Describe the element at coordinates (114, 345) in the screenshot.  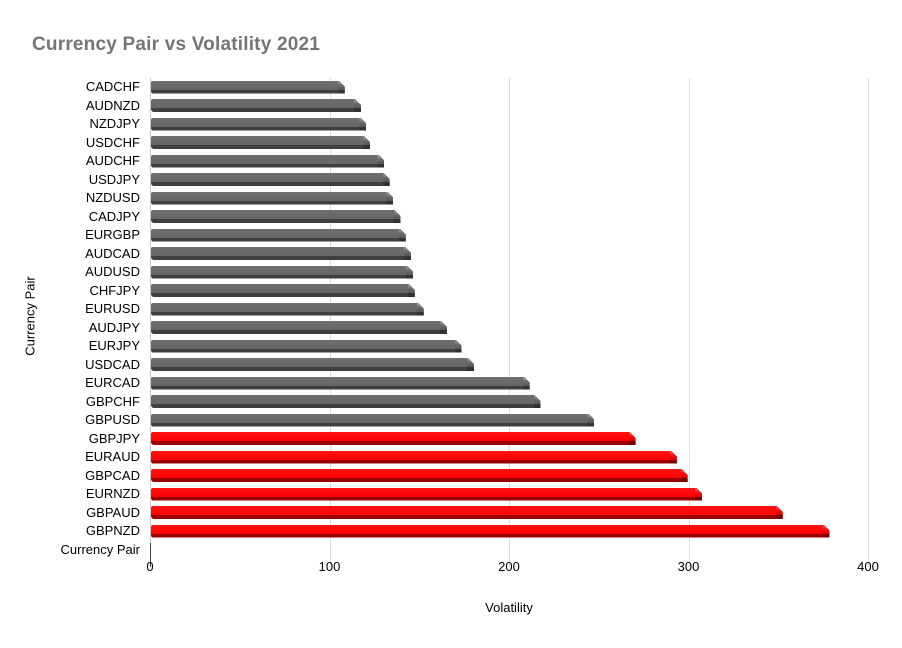
I see `y-axis-label: EURJPY` at that location.